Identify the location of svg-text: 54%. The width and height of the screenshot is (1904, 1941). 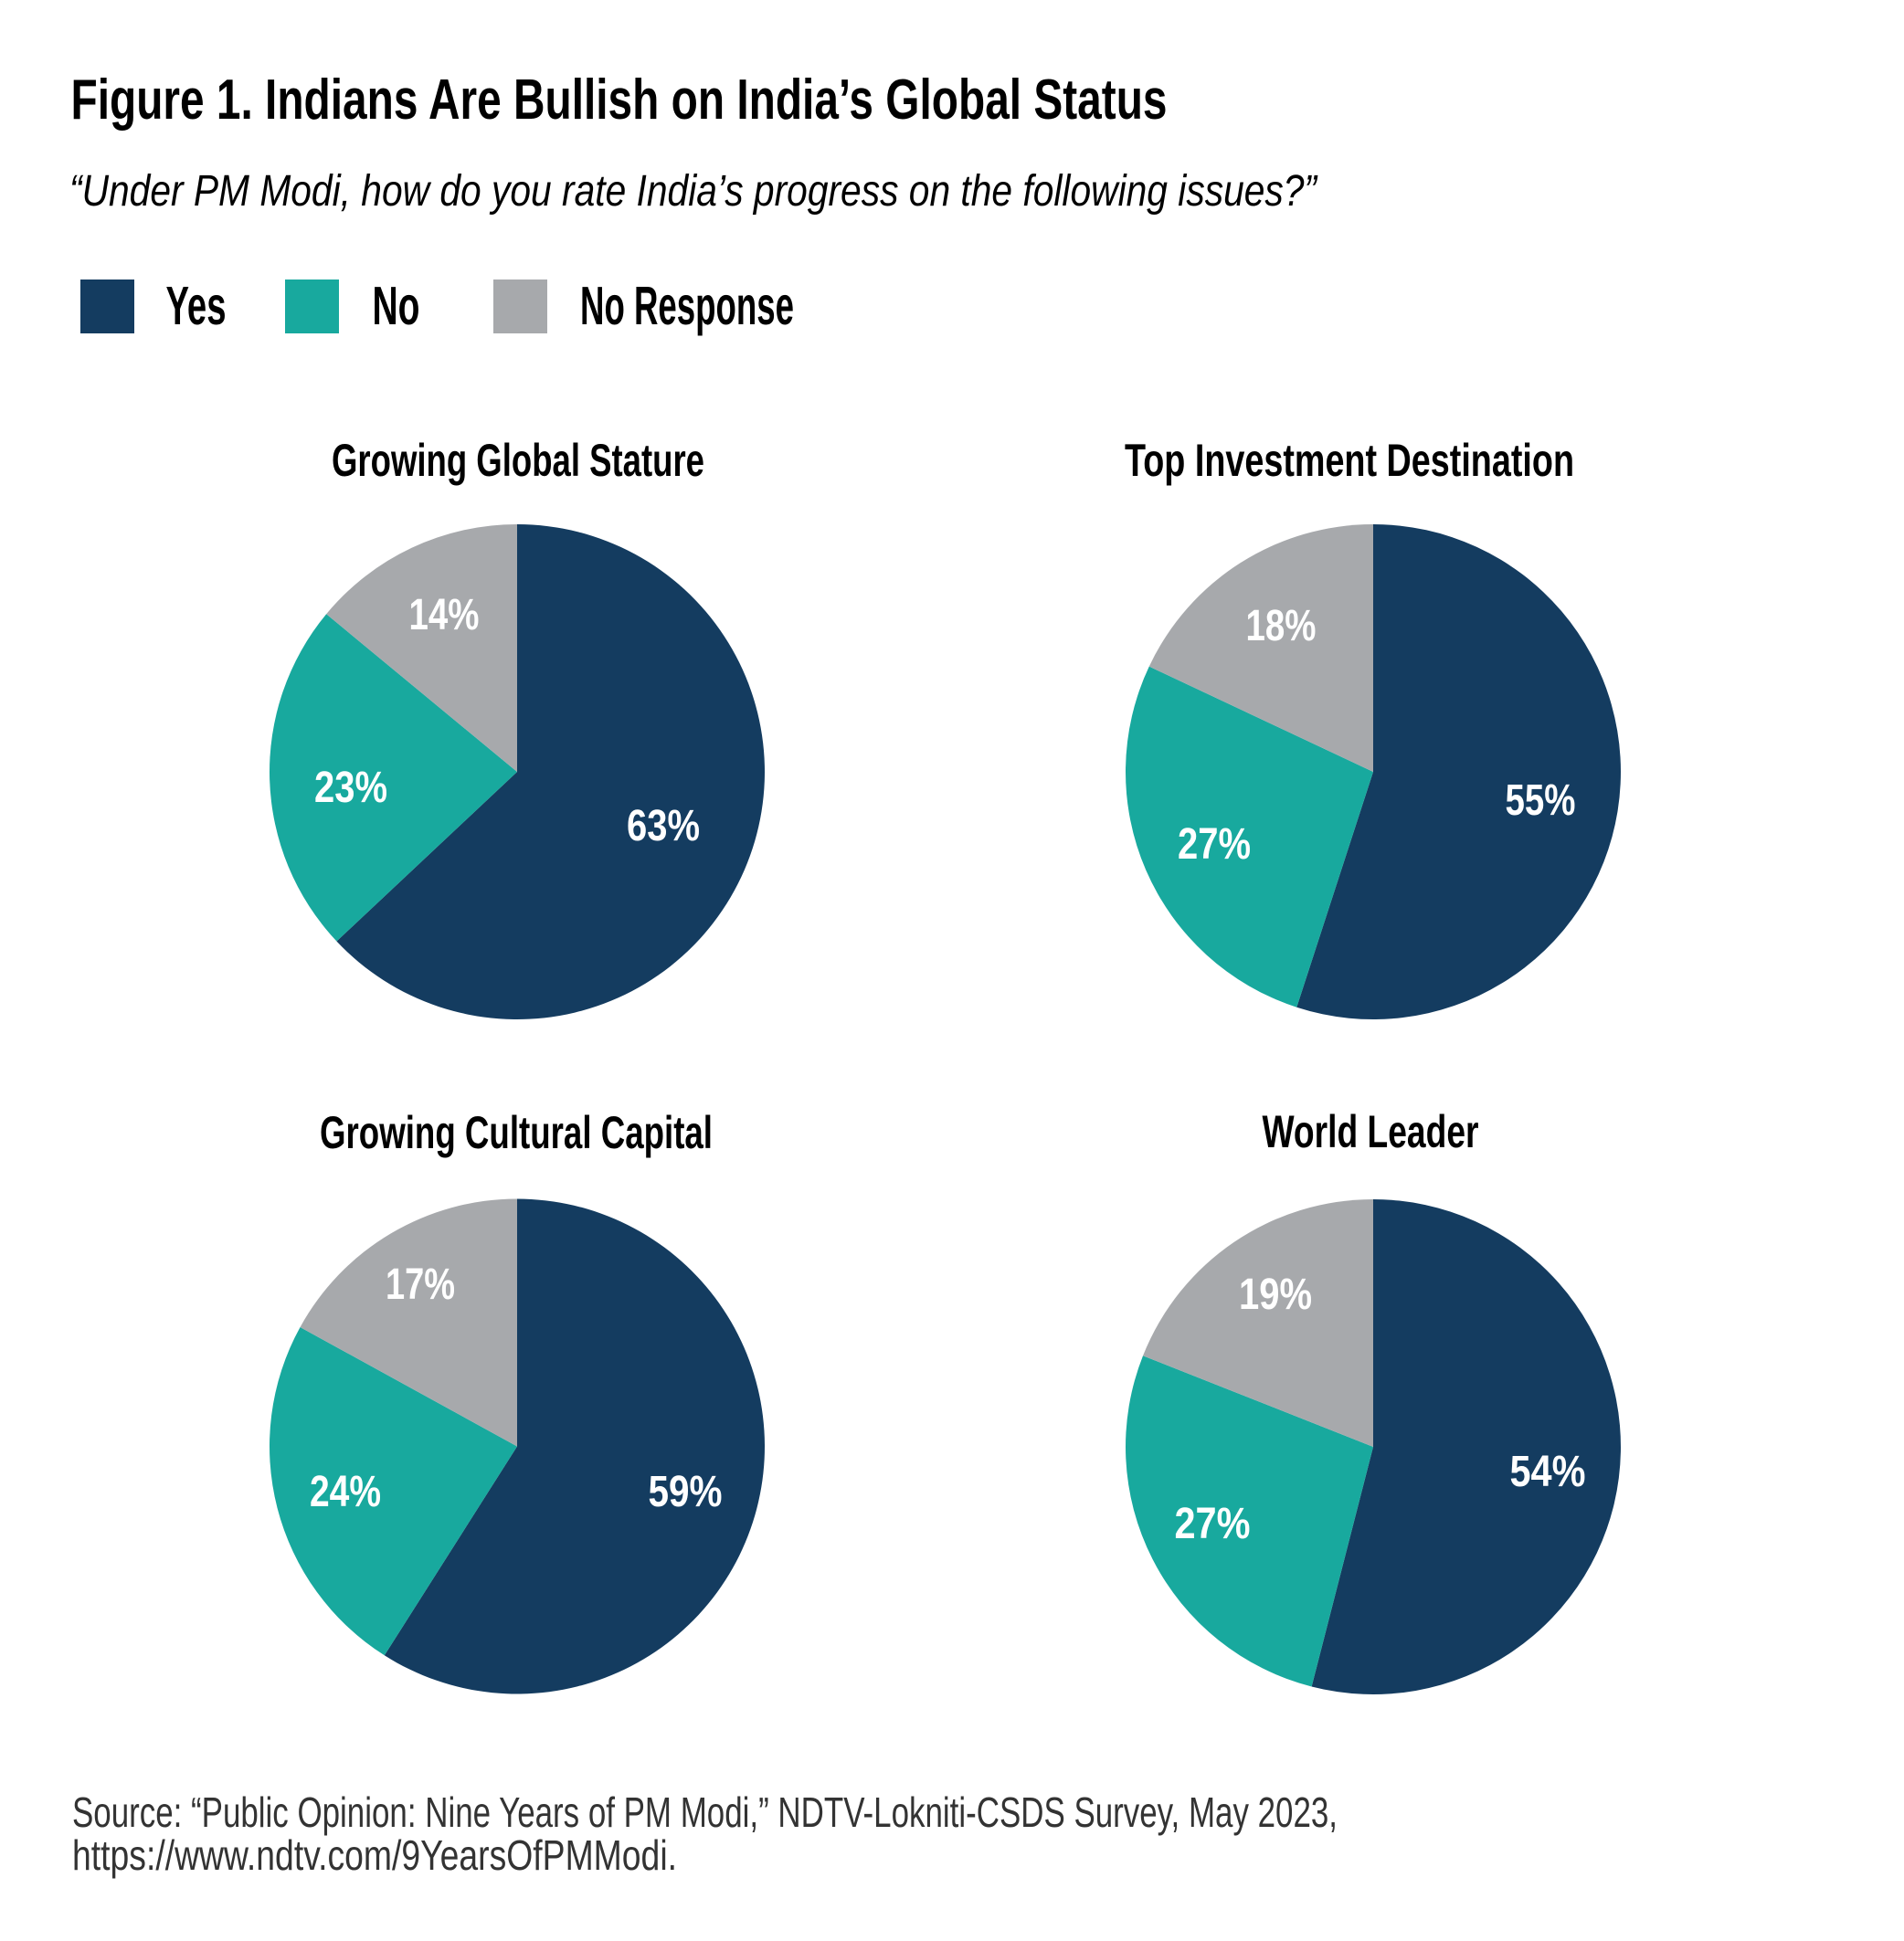
(1548, 1472).